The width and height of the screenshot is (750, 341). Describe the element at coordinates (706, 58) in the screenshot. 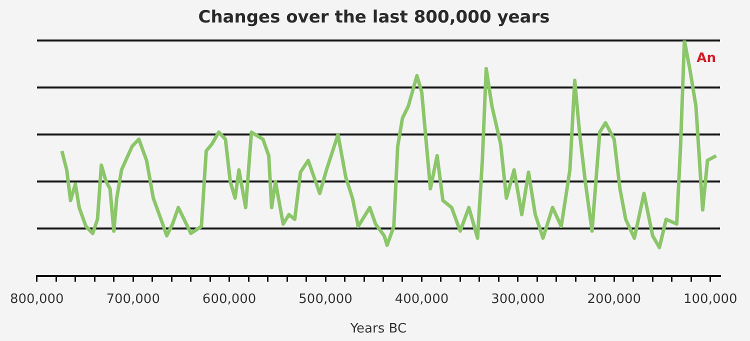

I see `annotation: An` at that location.